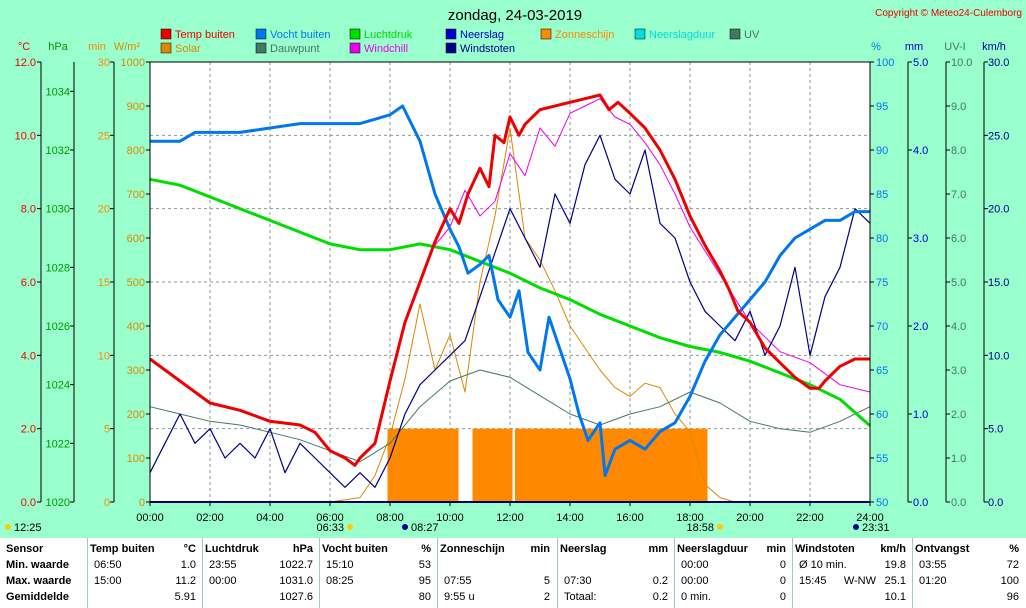  I want to click on stats-header: Neerslagduur, so click(712, 549).